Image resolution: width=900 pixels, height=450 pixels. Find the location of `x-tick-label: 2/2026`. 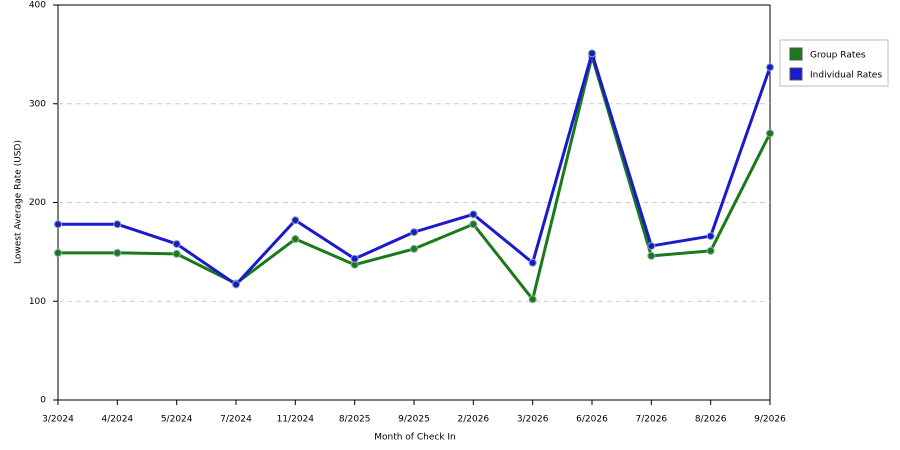

x-tick-label: 2/2026 is located at coordinates (473, 420).